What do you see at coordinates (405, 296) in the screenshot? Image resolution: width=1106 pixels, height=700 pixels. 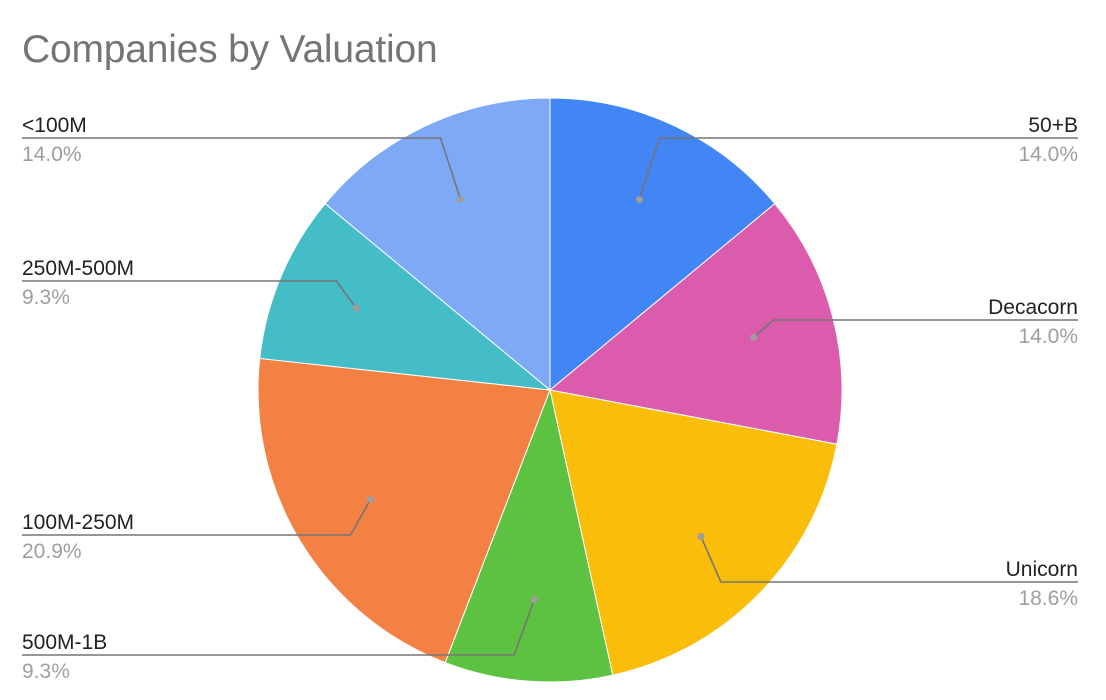 I see `pie-slice-250m-500m` at bounding box center [405, 296].